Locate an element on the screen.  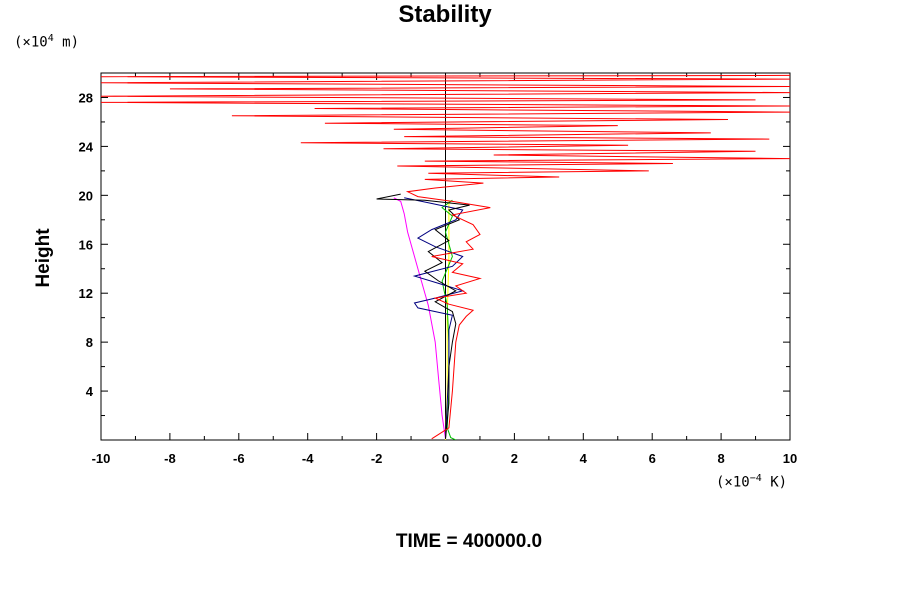
x-tick-label: 6 is located at coordinates (652, 458).